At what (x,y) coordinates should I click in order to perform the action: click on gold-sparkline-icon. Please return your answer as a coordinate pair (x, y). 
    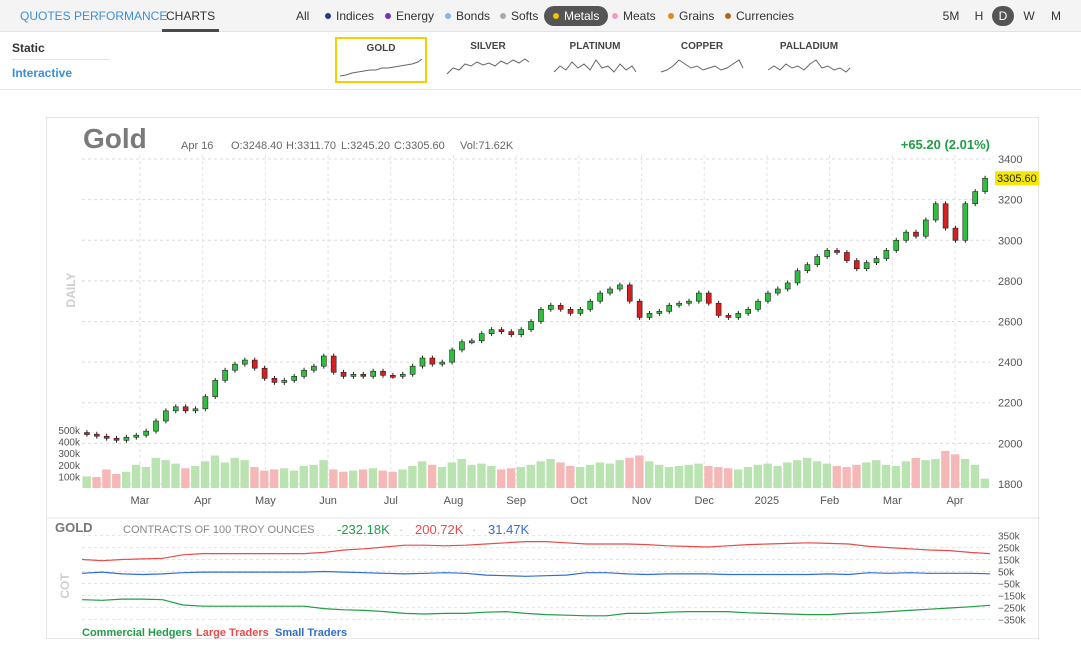
    Looking at the image, I should click on (381, 67).